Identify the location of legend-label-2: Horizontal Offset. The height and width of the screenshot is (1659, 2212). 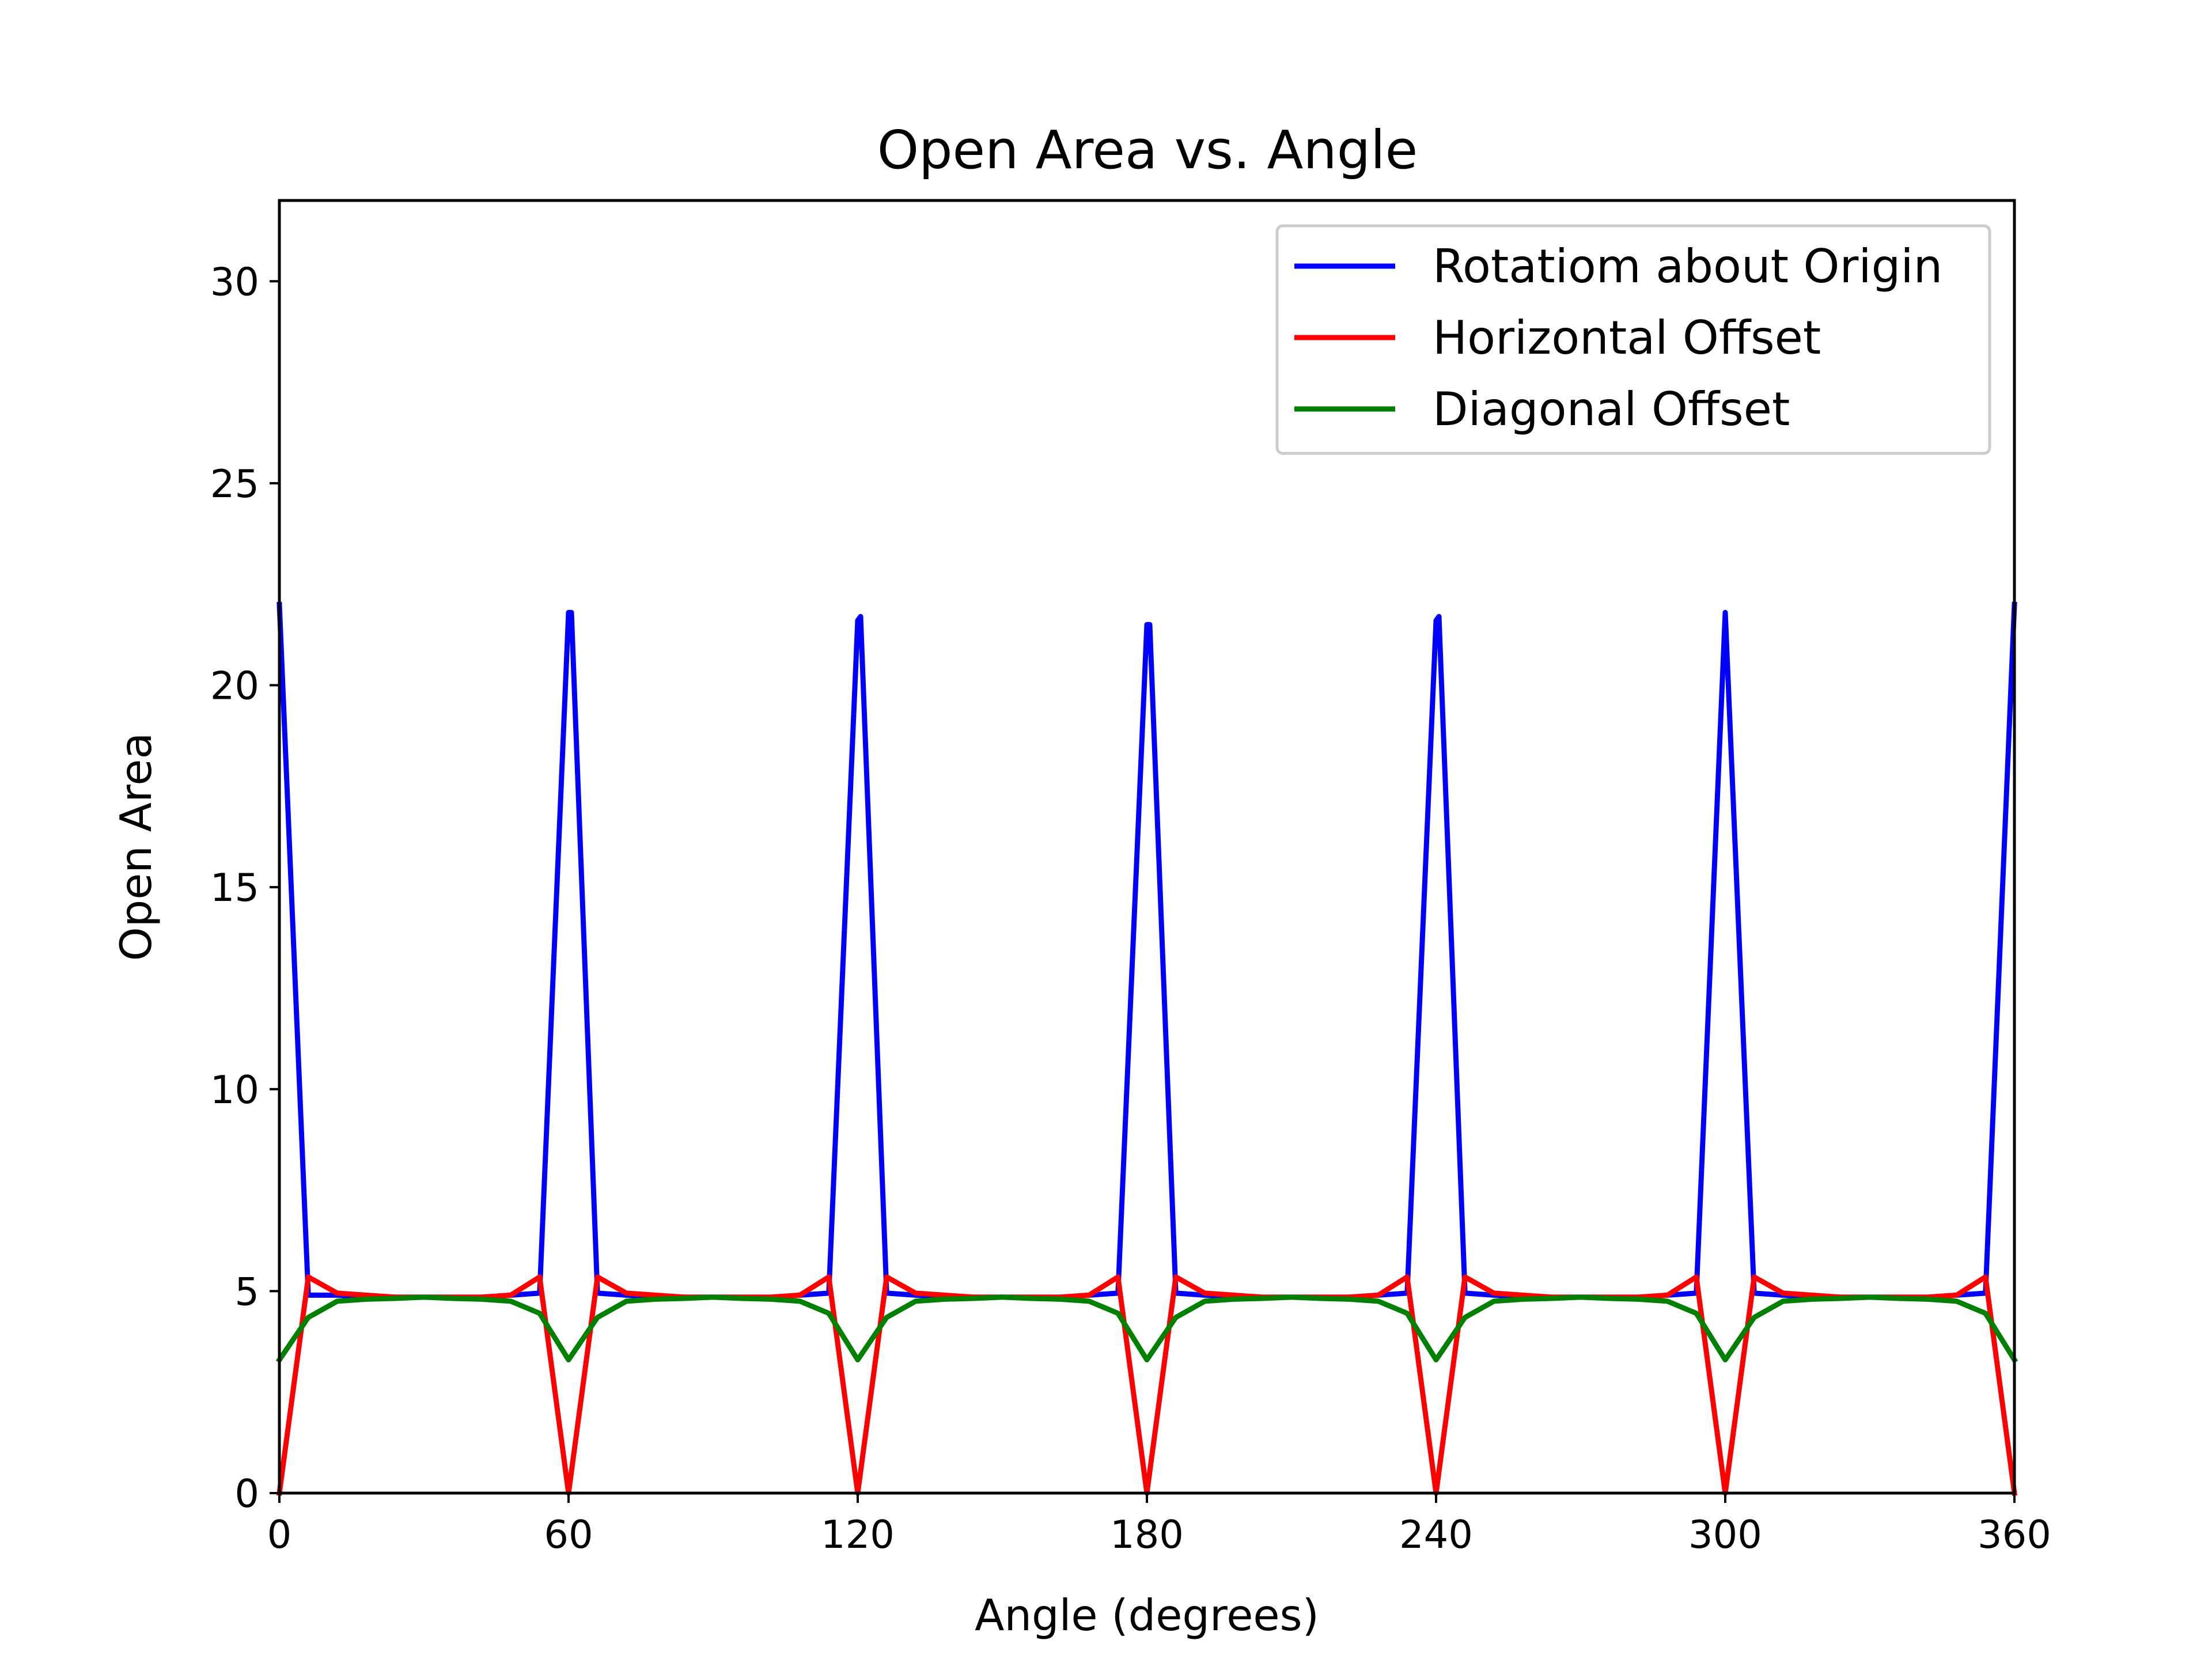
(1627, 338).